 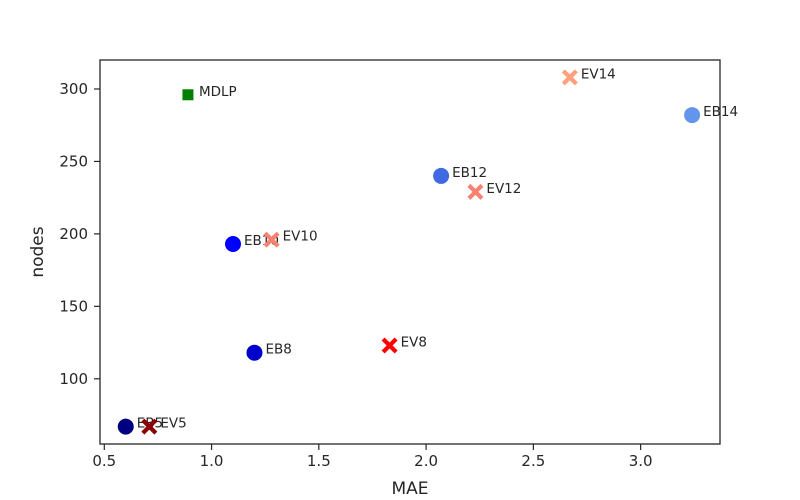 What do you see at coordinates (73, 234) in the screenshot?
I see `y-tick-label: 200` at bounding box center [73, 234].